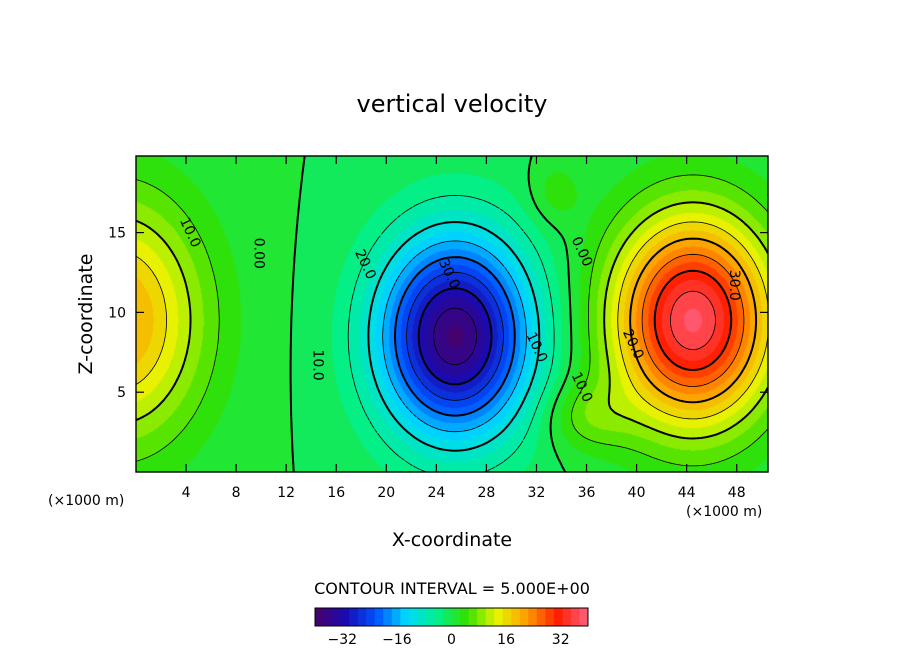 Image resolution: width=904 pixels, height=654 pixels. Describe the element at coordinates (561, 640) in the screenshot. I see `colorbar-tick-label: 32` at that location.